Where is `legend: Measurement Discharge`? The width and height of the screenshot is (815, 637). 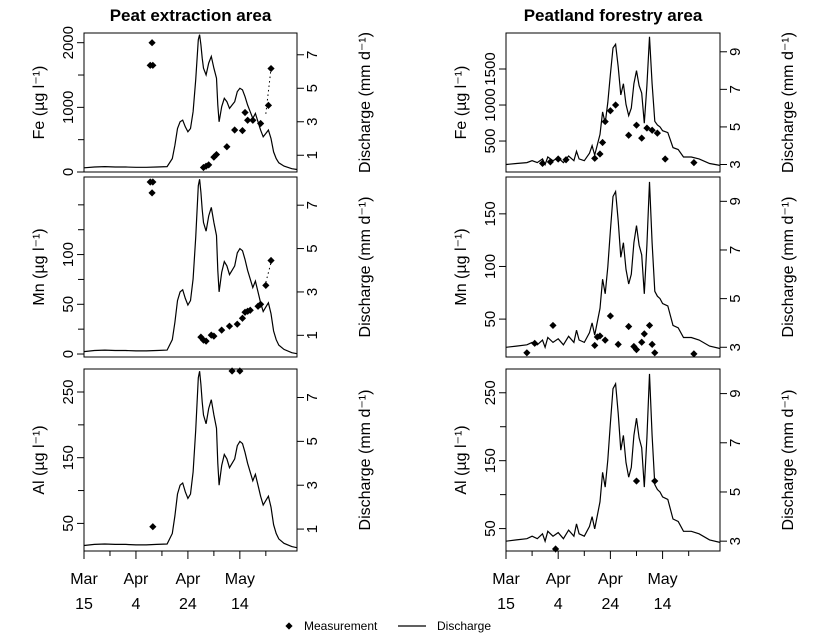
legend: Measurement Discharge is located at coordinates (388, 626).